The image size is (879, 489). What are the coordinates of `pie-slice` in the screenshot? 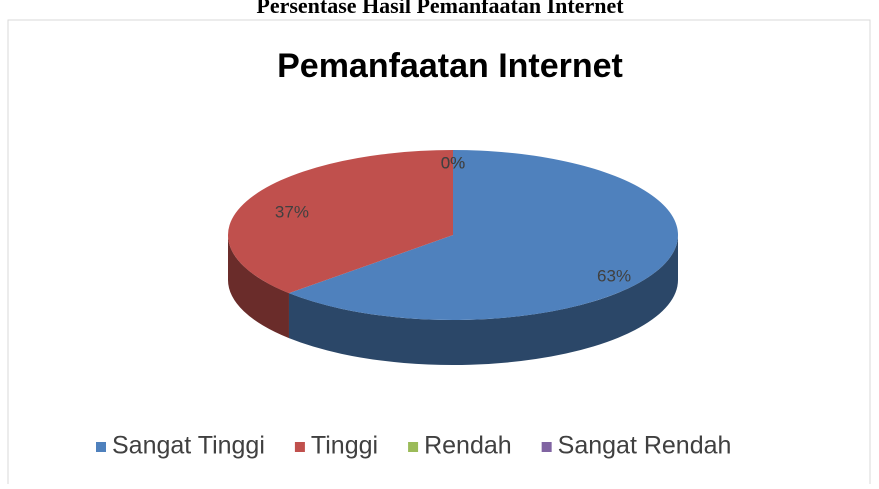 It's located at (340, 222).